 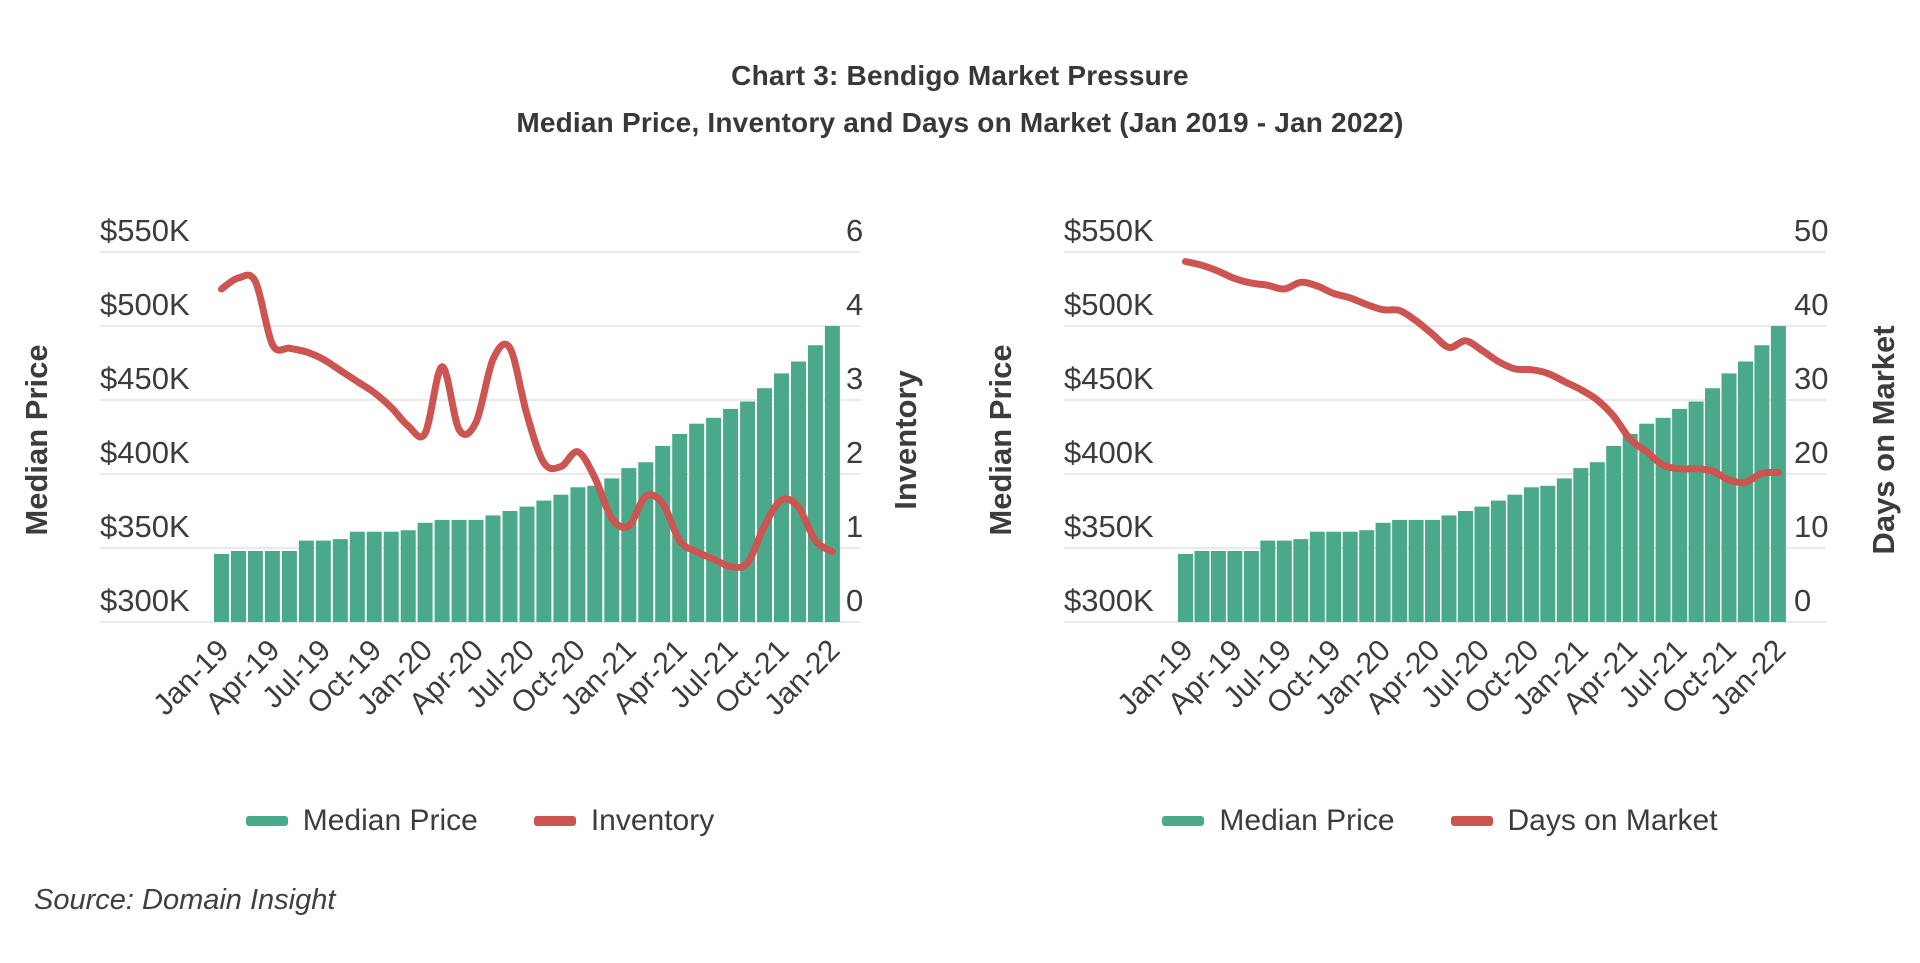 What do you see at coordinates (361, 821) in the screenshot?
I see `legend-item-median-price: Median Price` at bounding box center [361, 821].